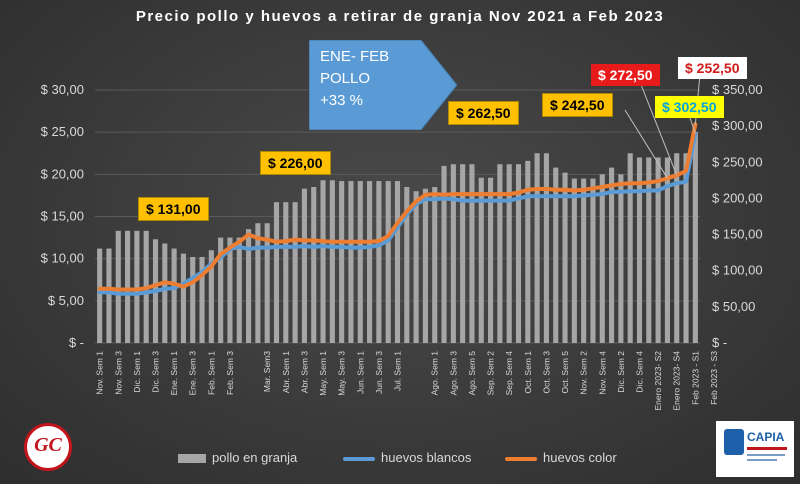 This screenshot has width=800, height=484. Describe the element at coordinates (737, 270) in the screenshot. I see `right-axis-label: $ 100,00` at that location.